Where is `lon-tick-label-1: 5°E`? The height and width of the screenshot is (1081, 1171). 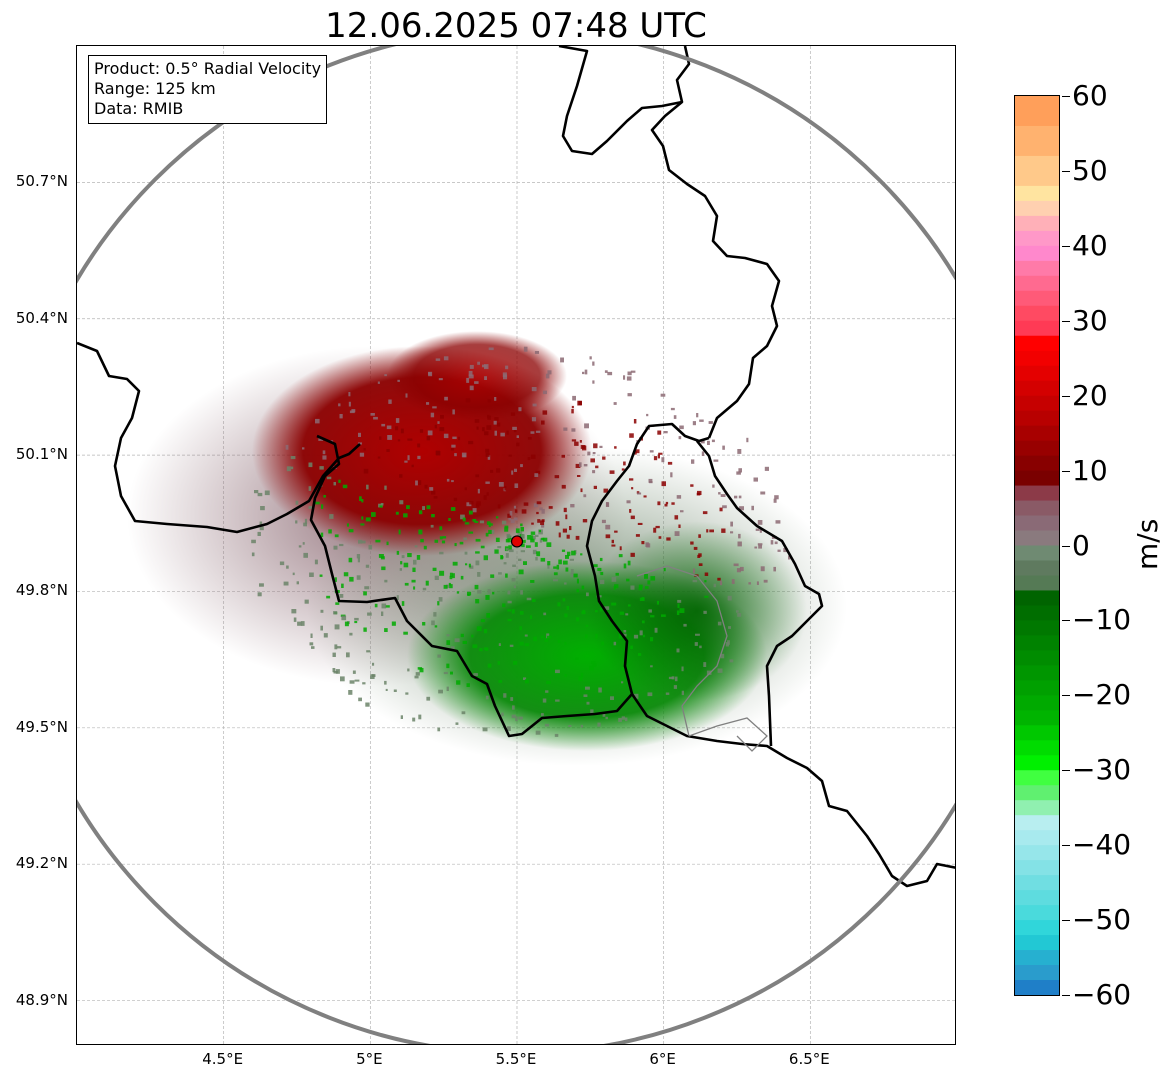
lon-tick-label-1: 5°E is located at coordinates (369, 1059).